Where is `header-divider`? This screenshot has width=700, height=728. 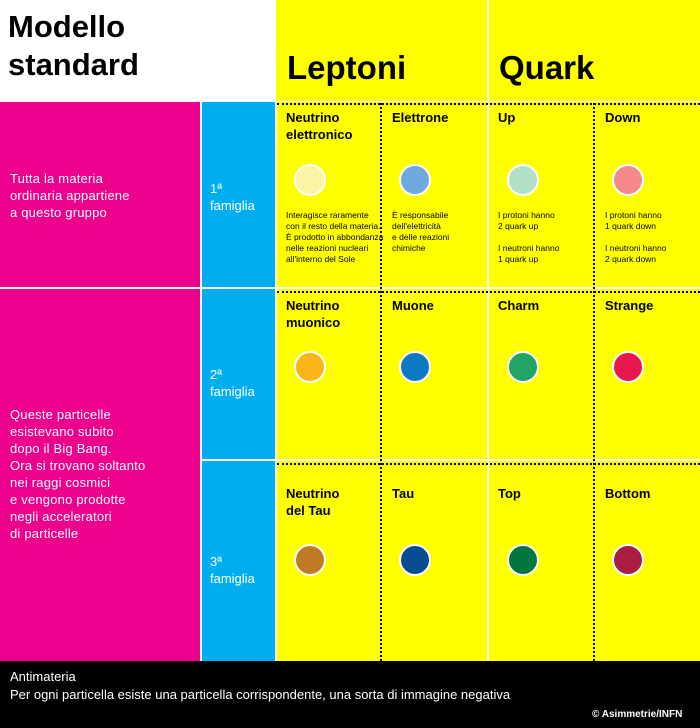 header-divider is located at coordinates (488, 50).